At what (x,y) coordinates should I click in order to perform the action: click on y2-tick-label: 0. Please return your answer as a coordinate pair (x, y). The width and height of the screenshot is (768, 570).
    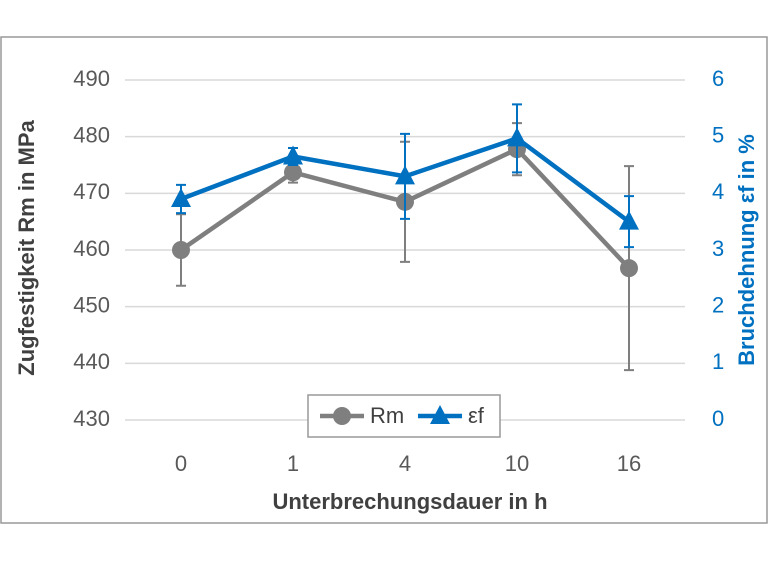
    Looking at the image, I should click on (718, 418).